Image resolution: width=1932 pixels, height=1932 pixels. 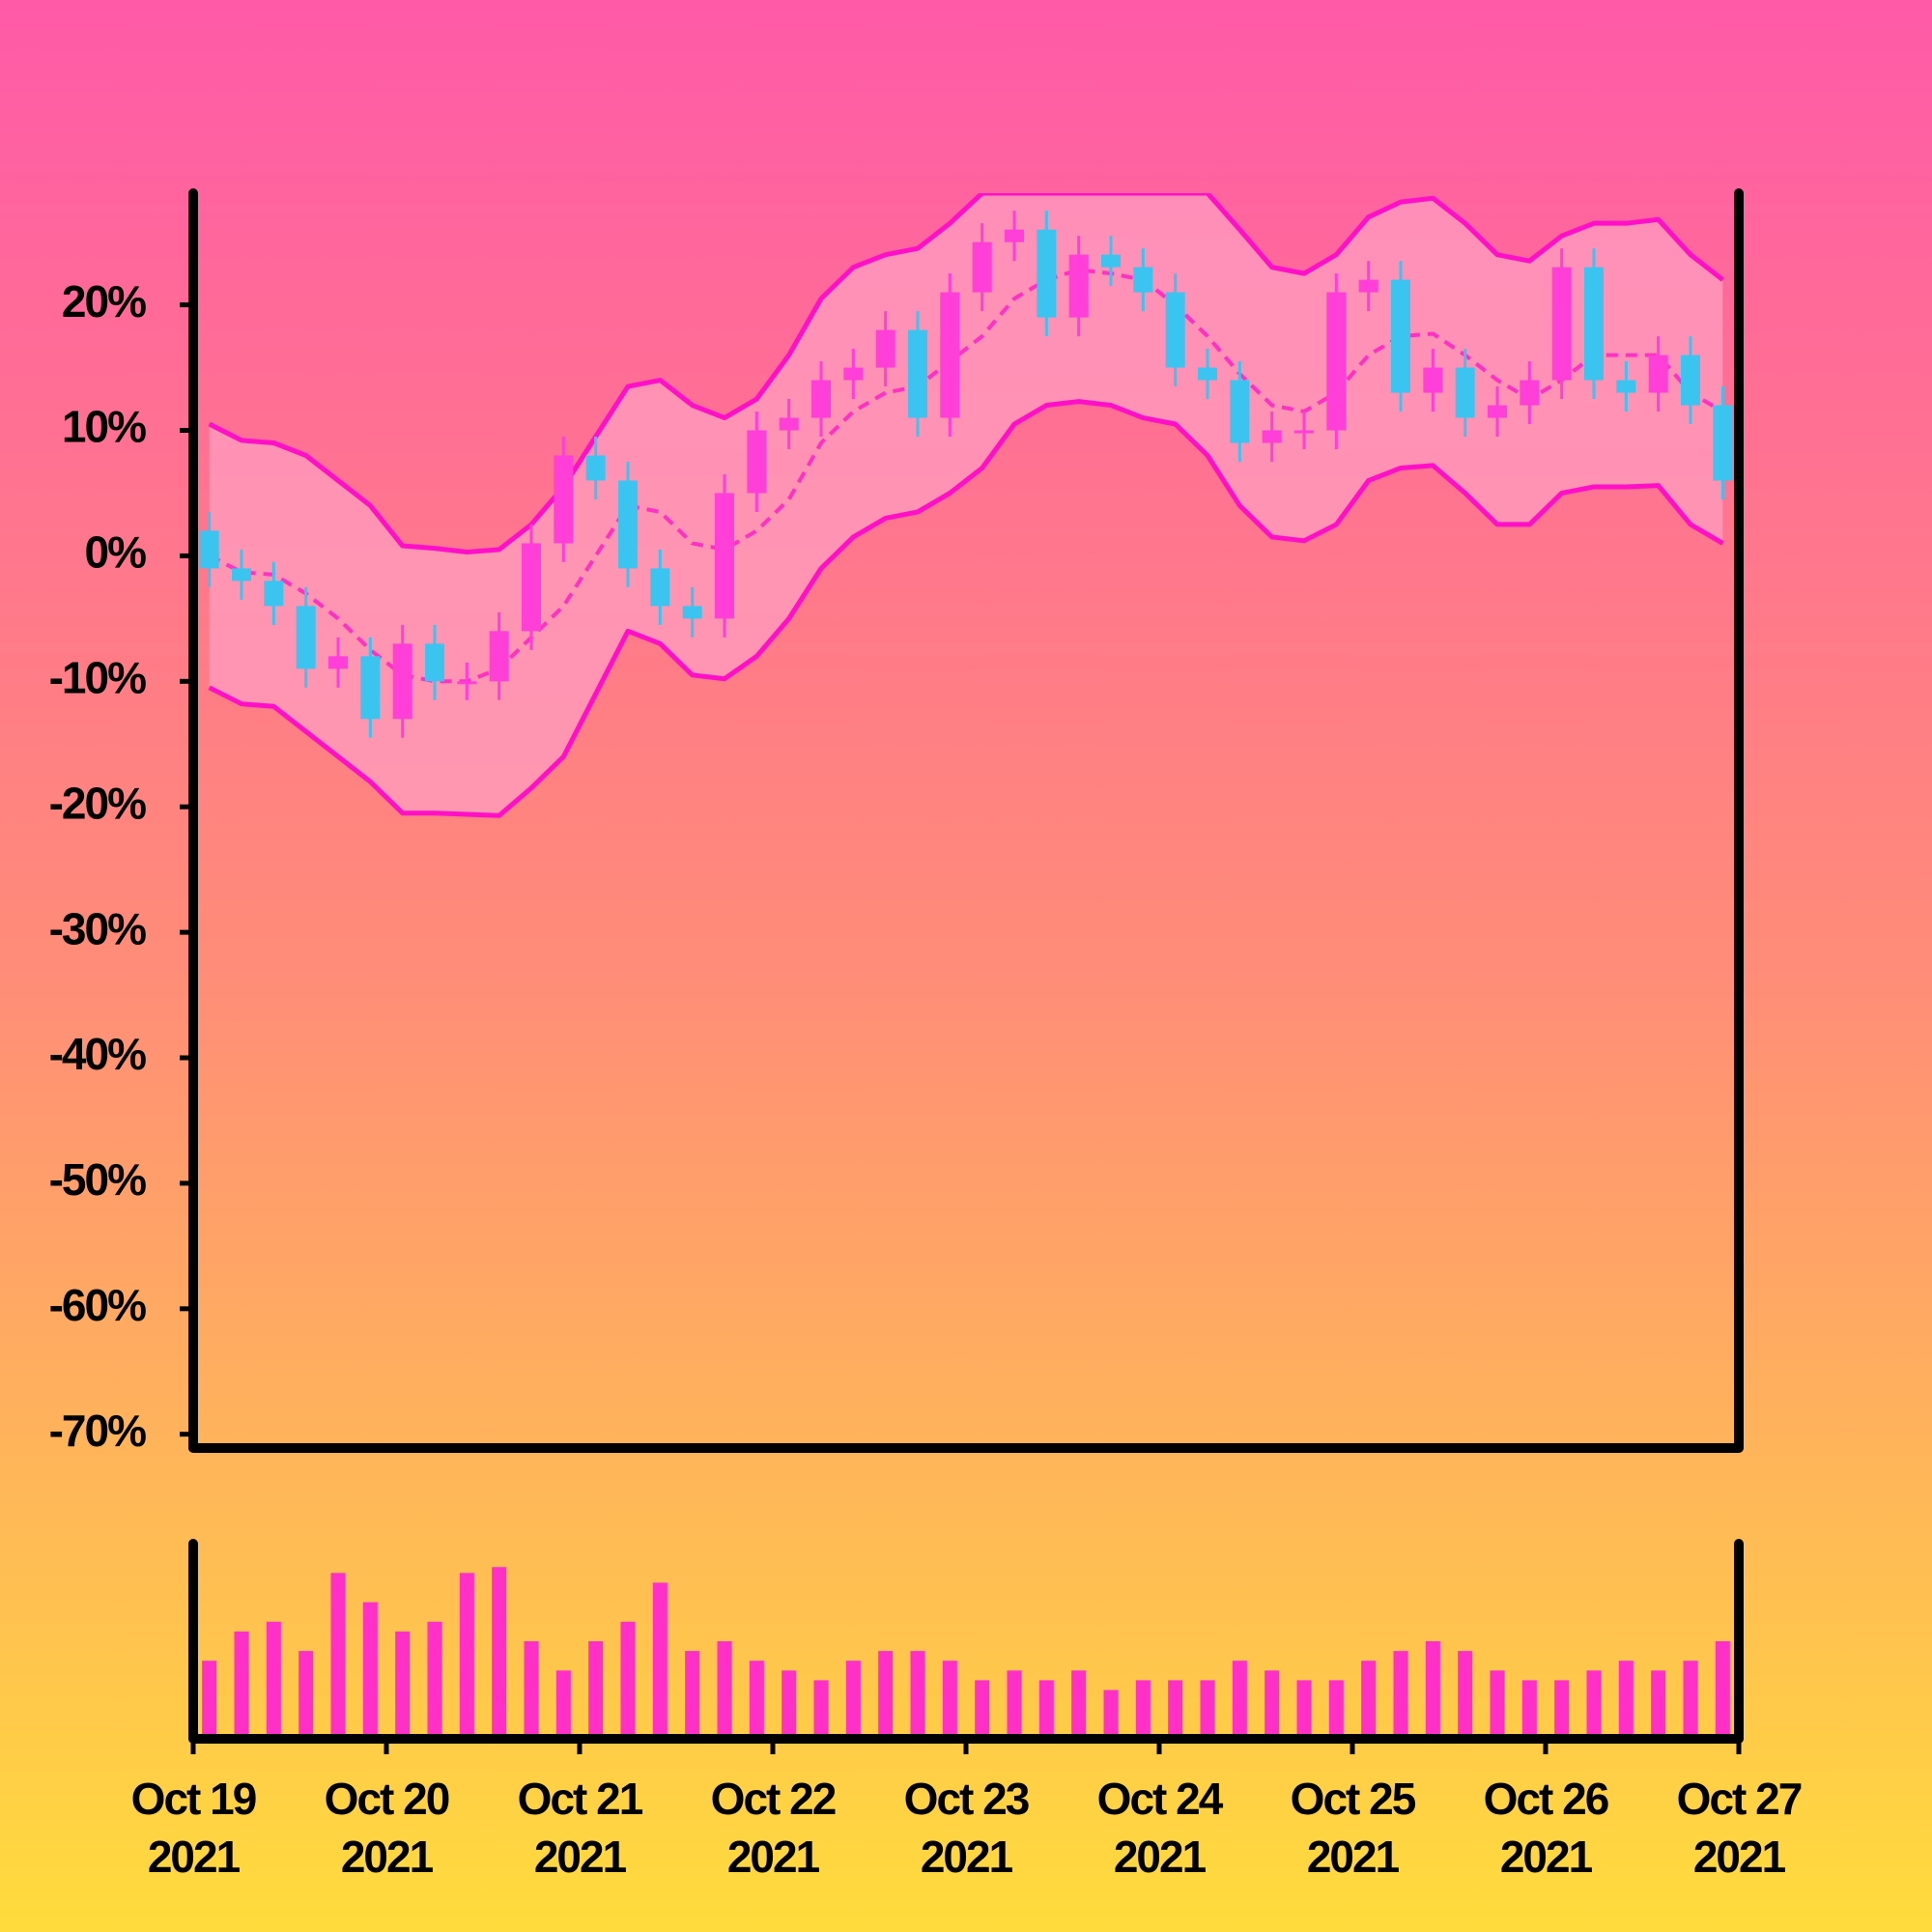 I want to click on x-tick-label: Oct 25 2021, so click(x=1353, y=1828).